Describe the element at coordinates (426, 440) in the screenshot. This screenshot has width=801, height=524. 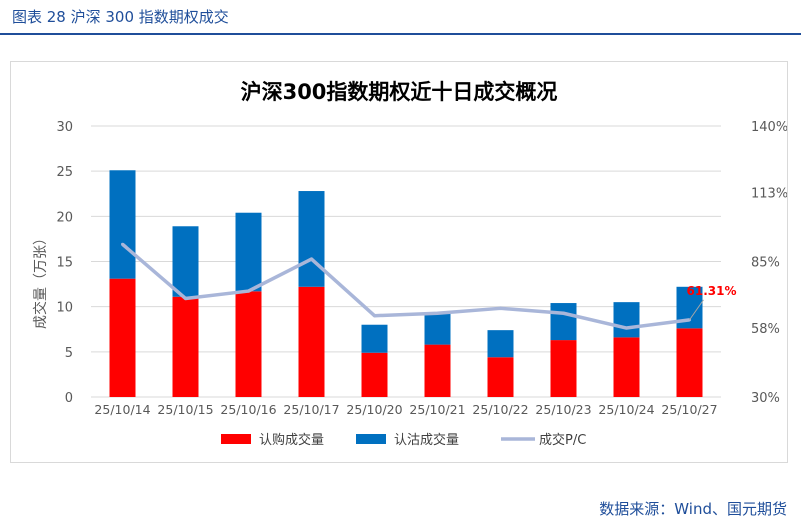
I see `legend-label: 认沽成交量` at that location.